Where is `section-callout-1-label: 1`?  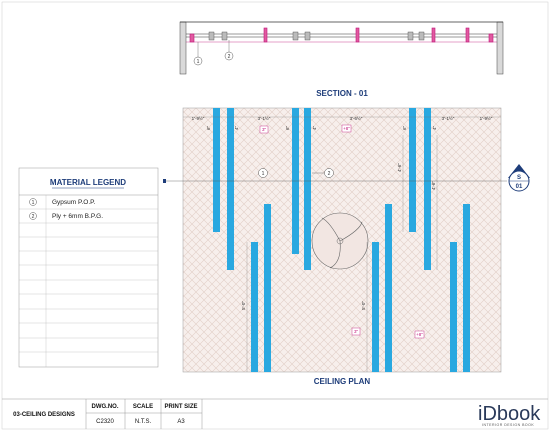
section-callout-1-label: 1 is located at coordinates (198, 62).